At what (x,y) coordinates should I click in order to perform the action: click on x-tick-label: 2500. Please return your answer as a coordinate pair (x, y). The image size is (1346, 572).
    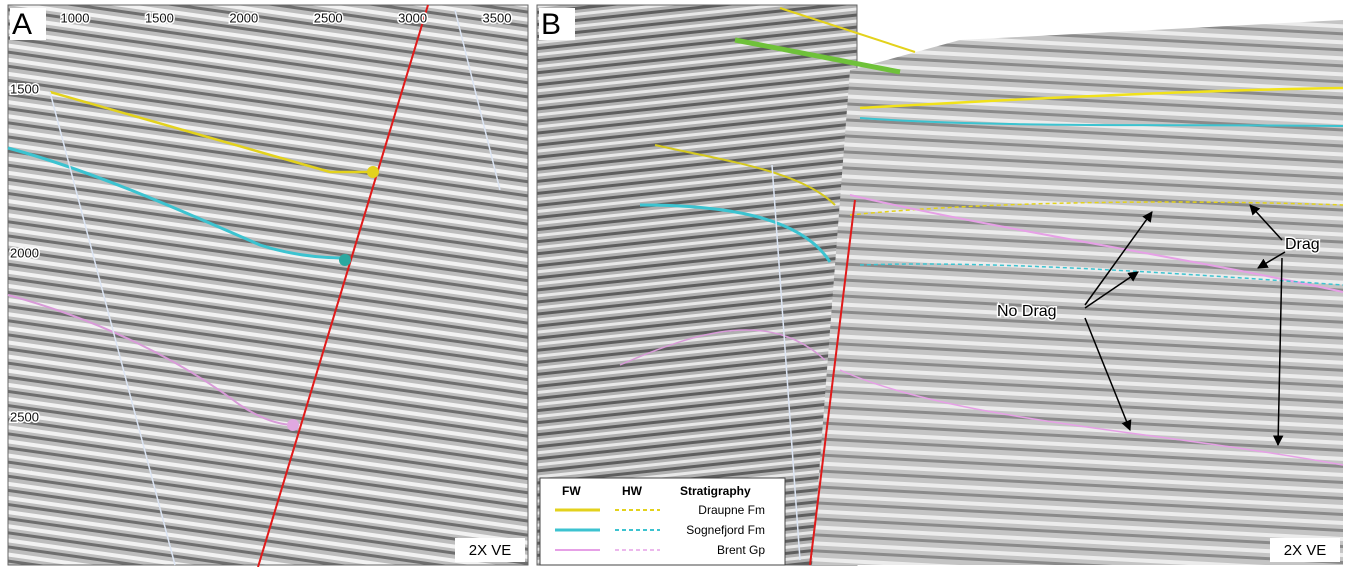
    Looking at the image, I should click on (328, 17).